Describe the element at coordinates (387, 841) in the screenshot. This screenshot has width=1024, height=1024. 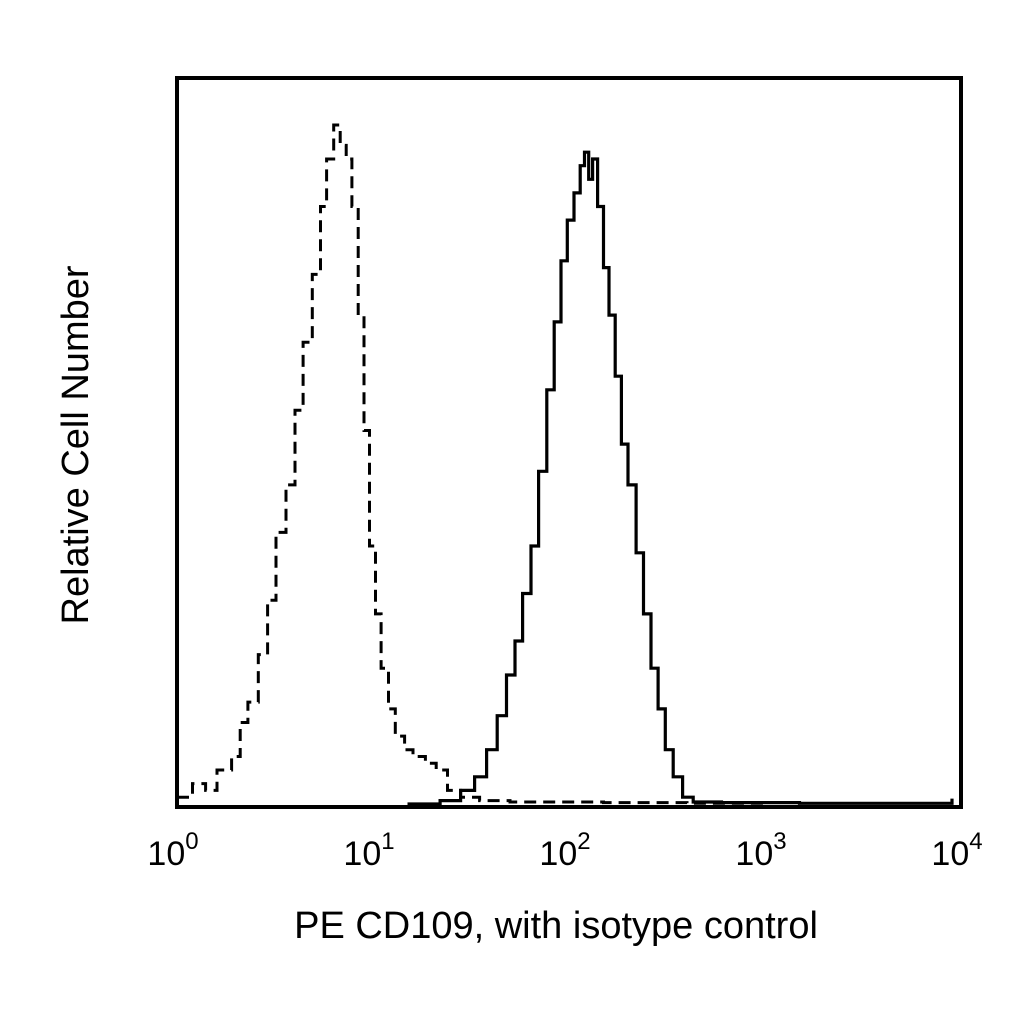
I see `x-tick-exponent: 1` at that location.